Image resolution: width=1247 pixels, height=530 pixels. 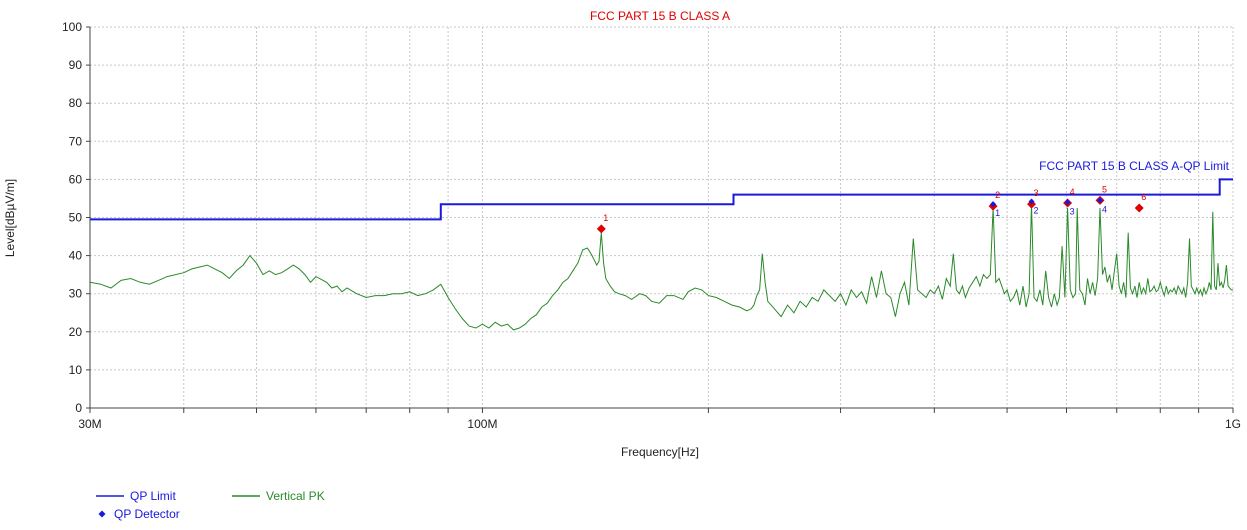 I want to click on y-tick-label: 100, so click(x=72, y=27).